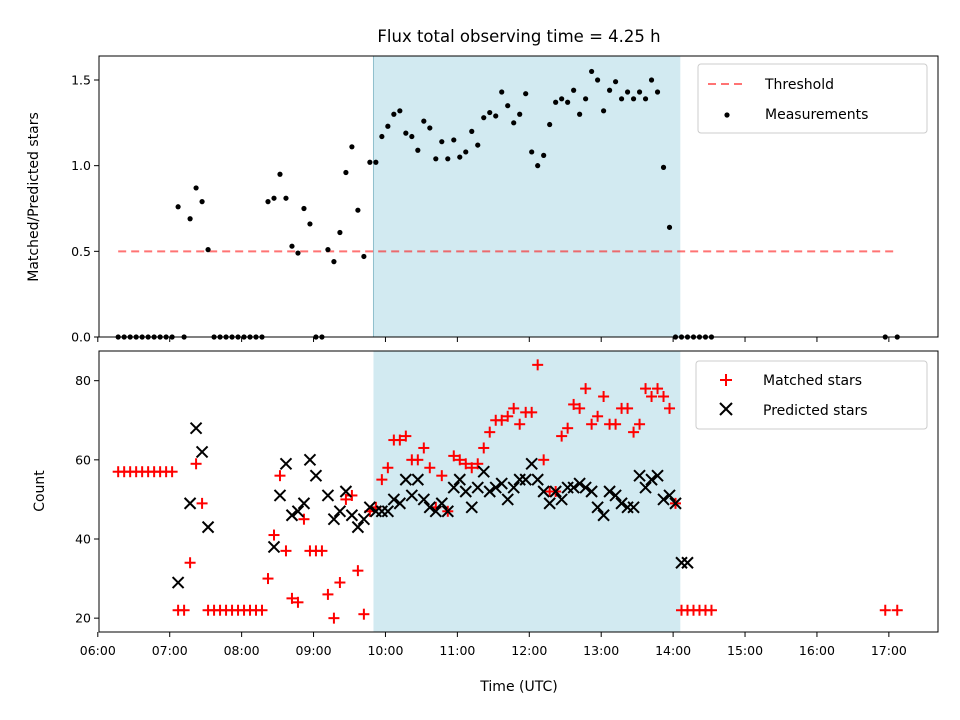  I want to click on bottom-x-tick-label: 12:00, so click(529, 650).